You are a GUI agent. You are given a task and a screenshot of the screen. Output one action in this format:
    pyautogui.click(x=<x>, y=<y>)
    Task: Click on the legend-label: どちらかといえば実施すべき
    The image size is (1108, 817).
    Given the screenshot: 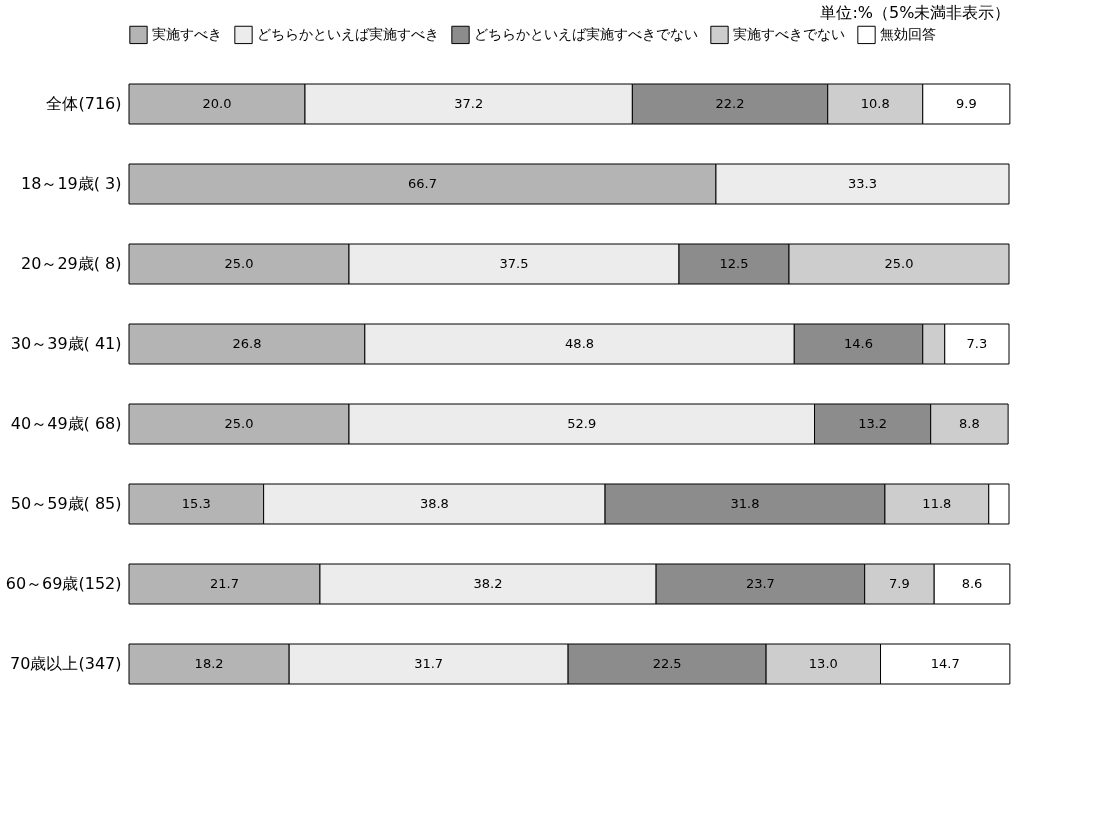 What is the action you would take?
    pyautogui.click(x=348, y=33)
    